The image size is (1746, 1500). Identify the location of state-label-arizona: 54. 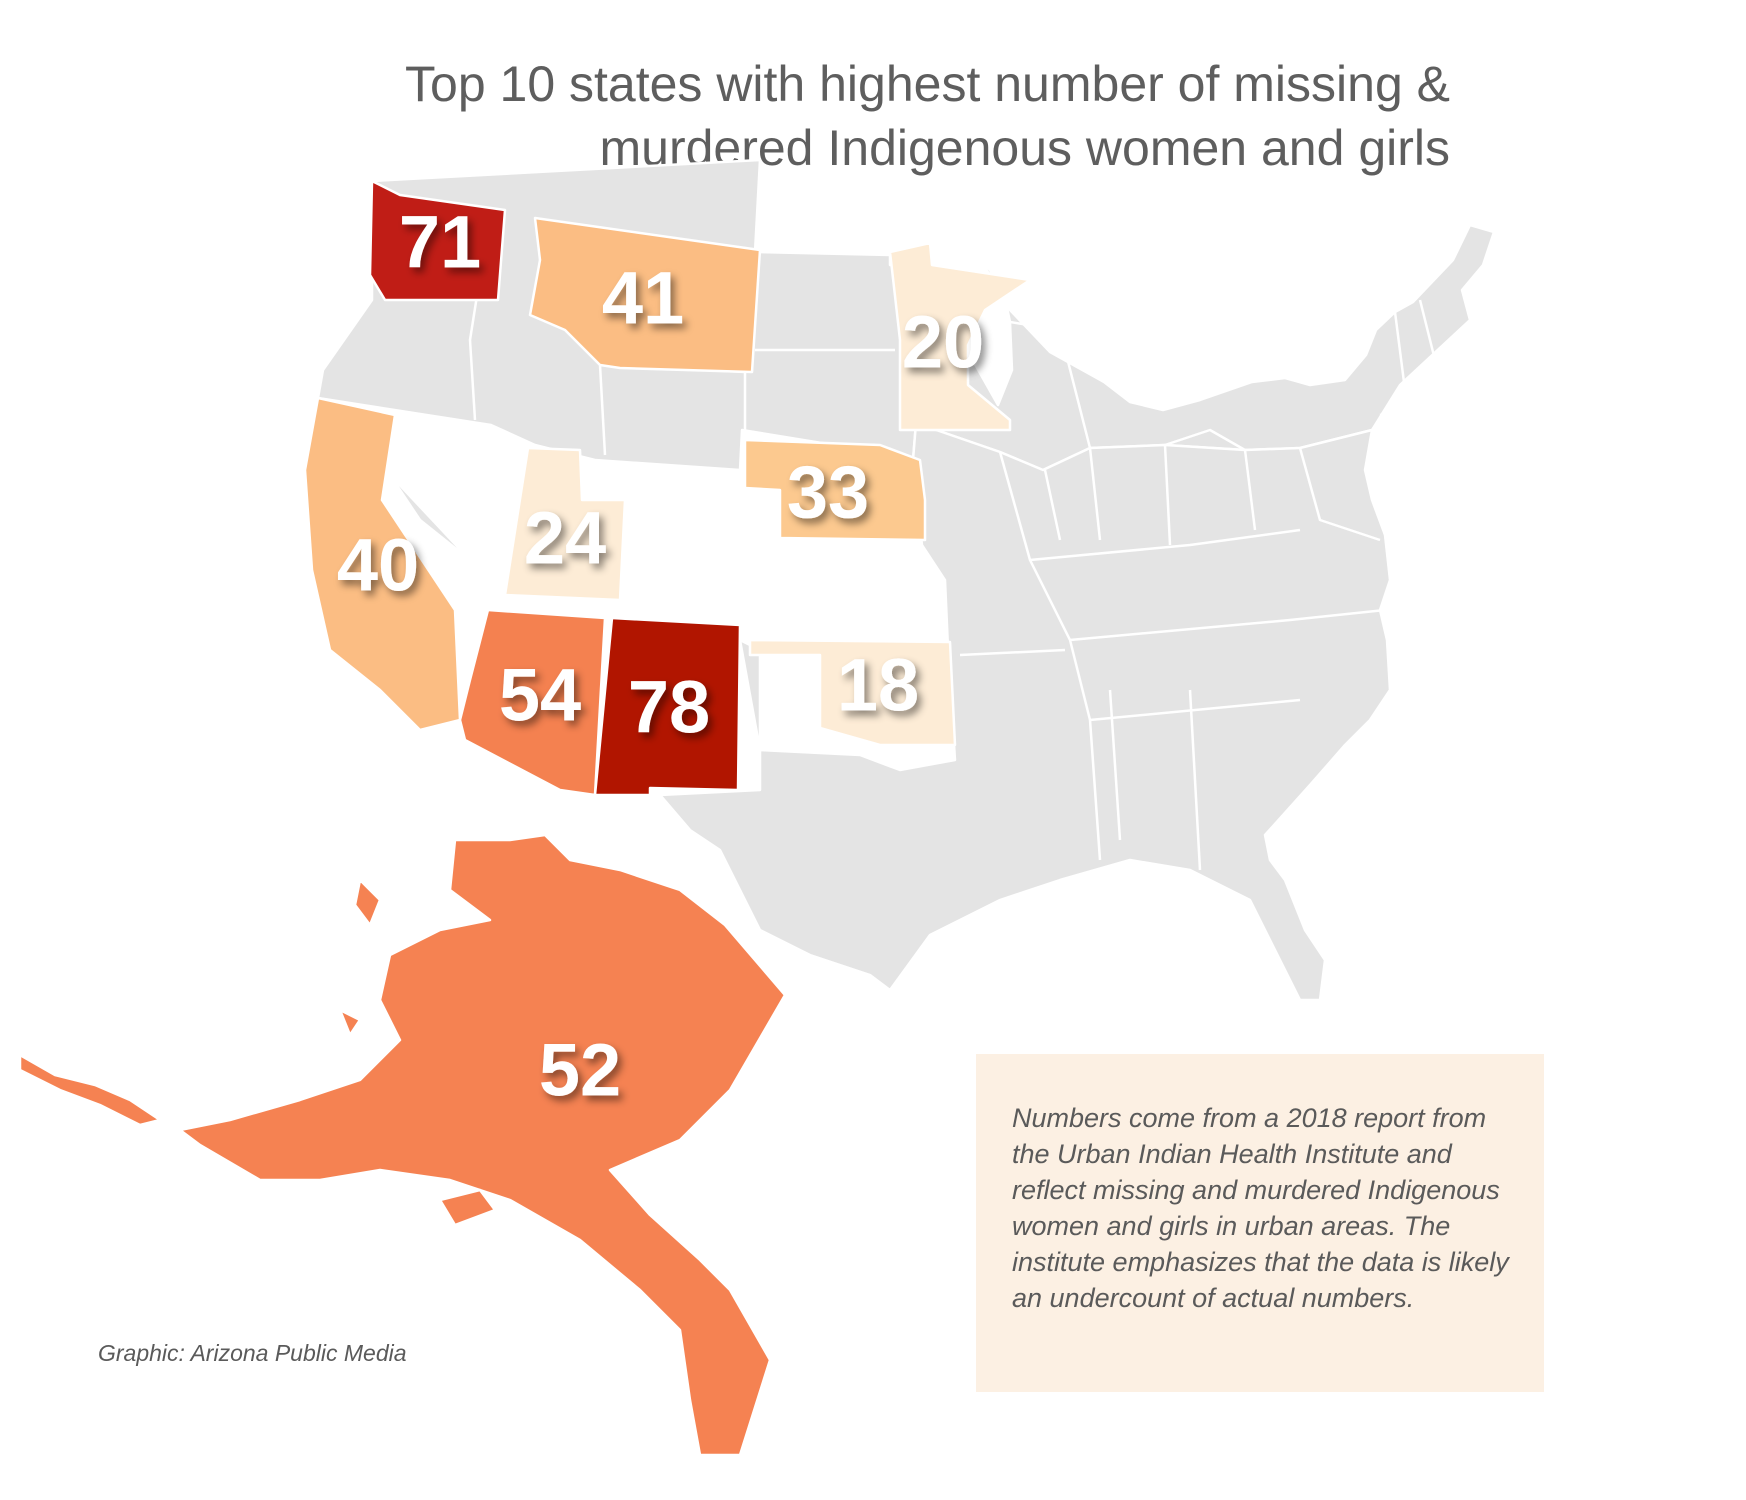
(540, 695).